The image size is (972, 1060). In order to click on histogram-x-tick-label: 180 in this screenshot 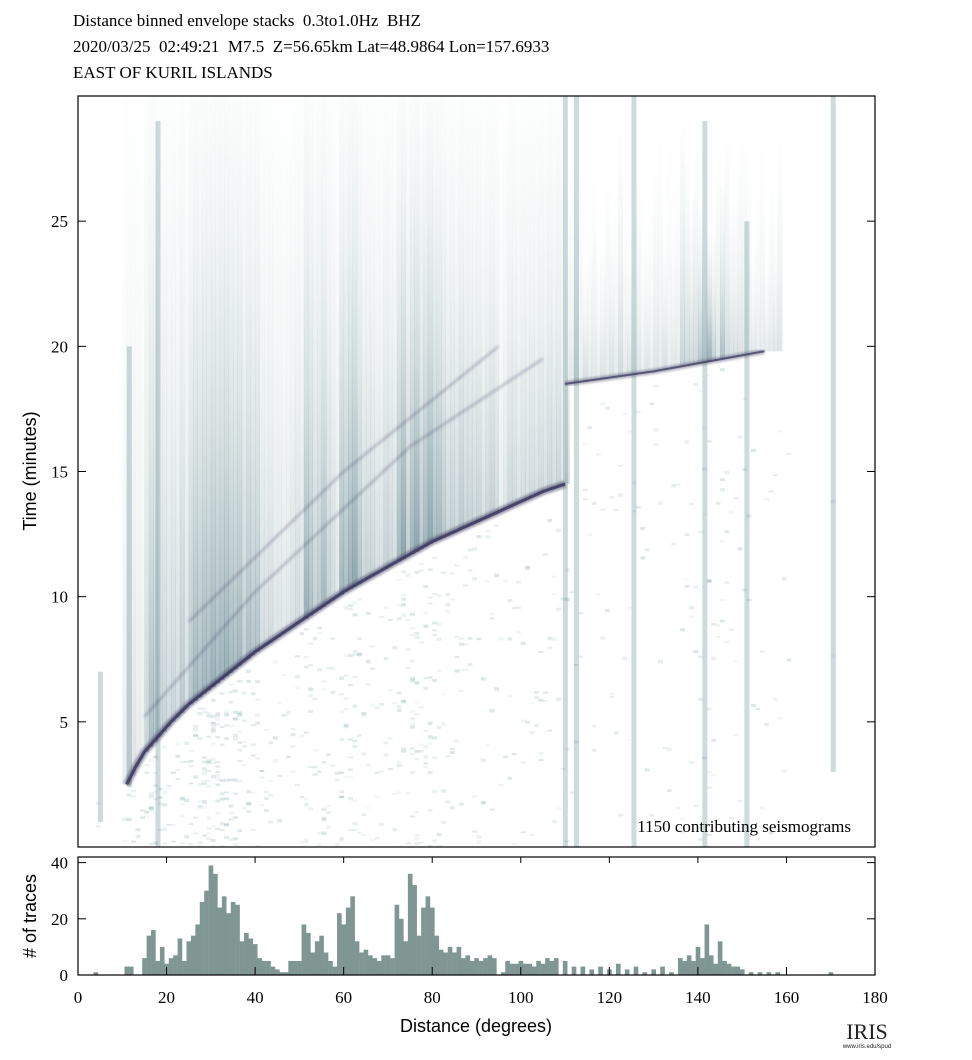, I will do `click(875, 997)`.